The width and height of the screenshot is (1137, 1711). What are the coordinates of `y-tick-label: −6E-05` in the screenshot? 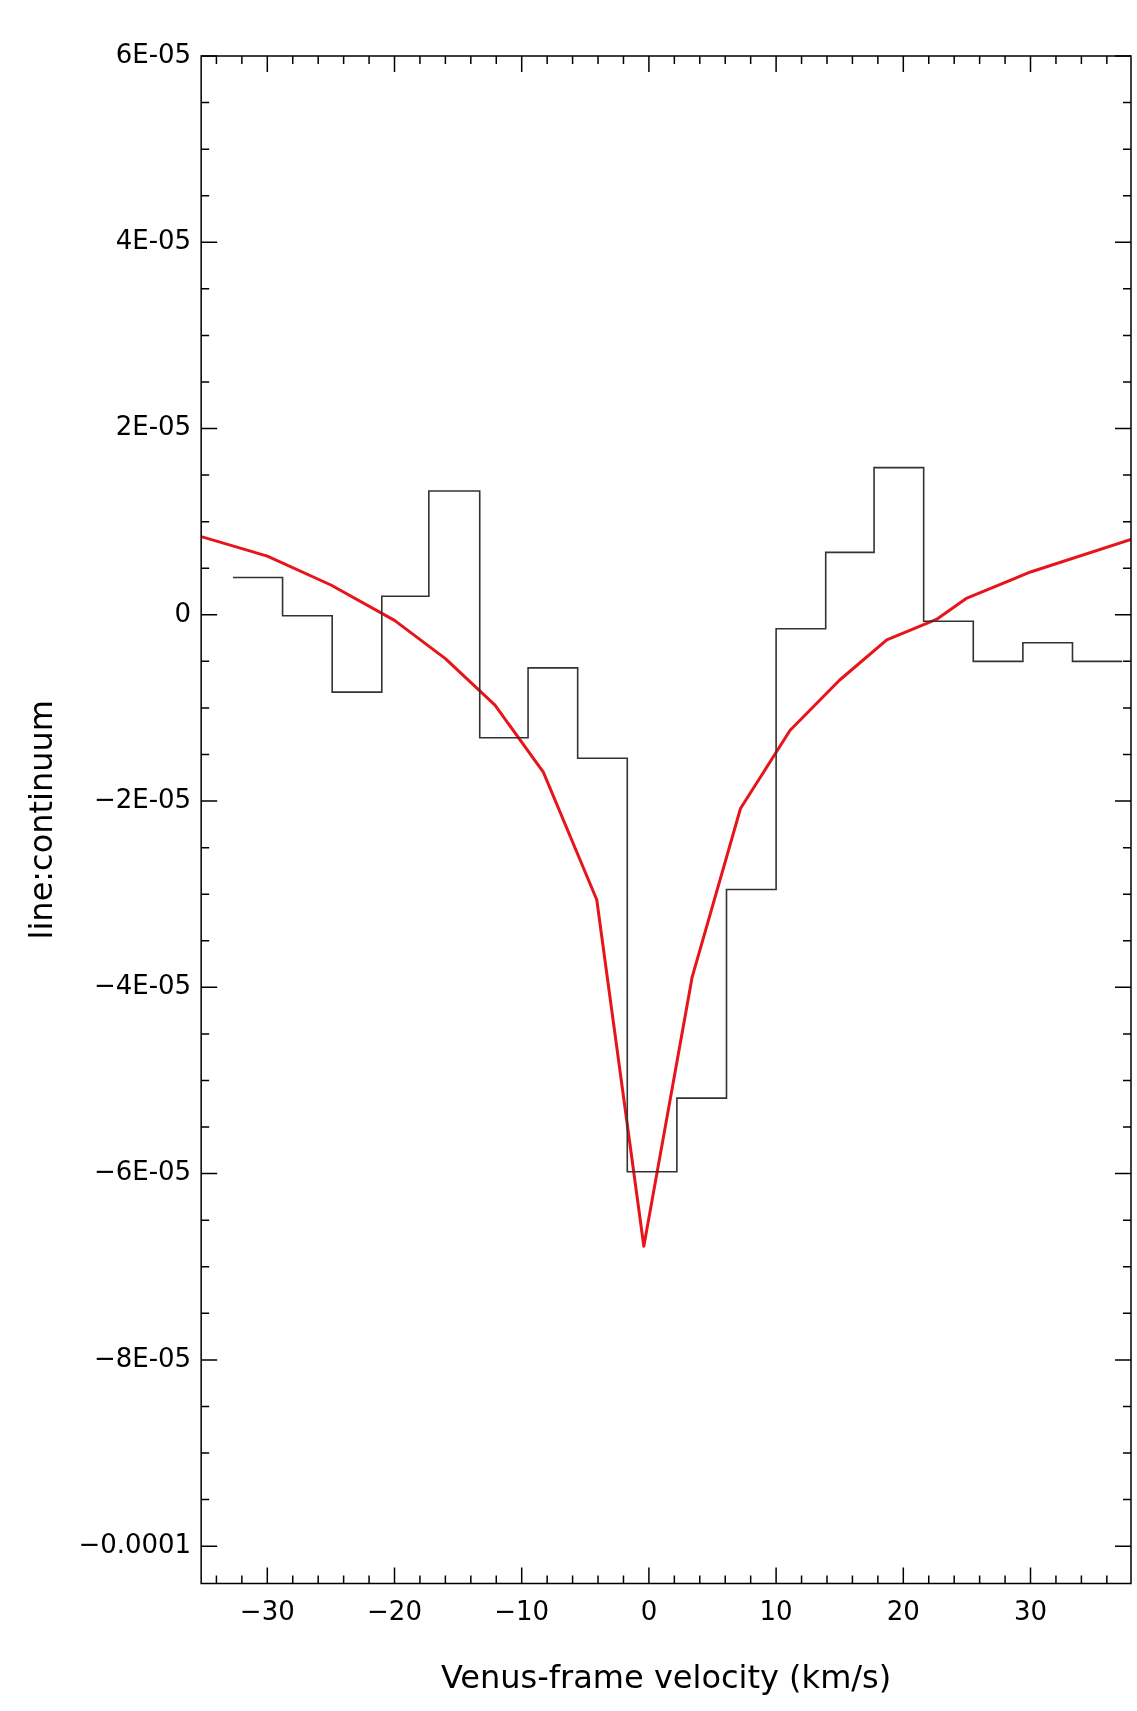 It's located at (142, 1171).